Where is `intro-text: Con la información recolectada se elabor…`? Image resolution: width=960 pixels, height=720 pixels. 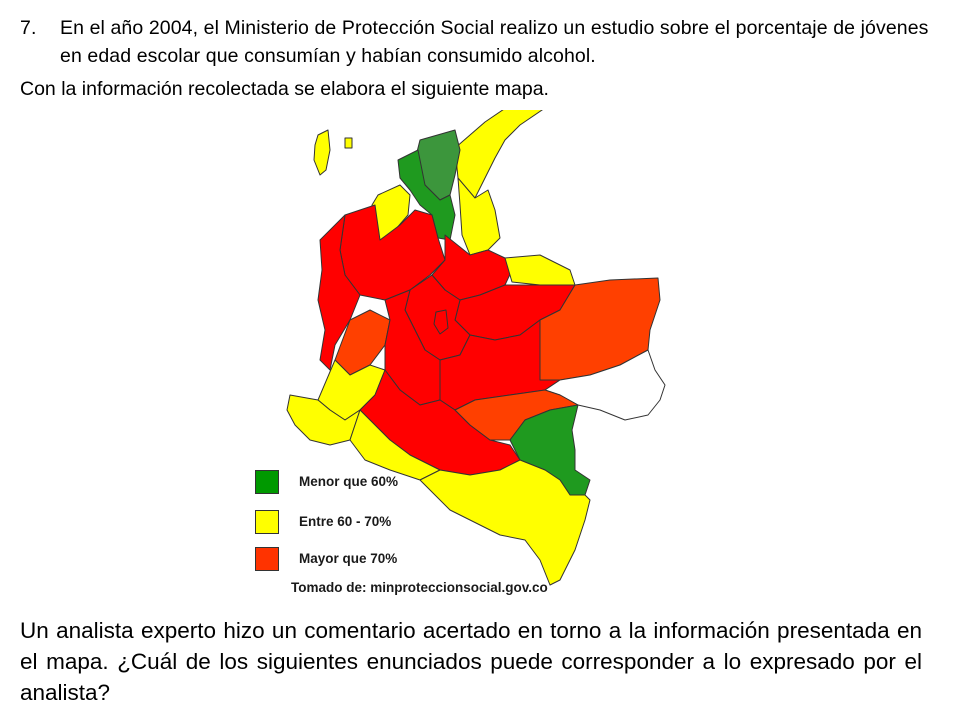
intro-text: Con la información recolectada se elabor… is located at coordinates (284, 89).